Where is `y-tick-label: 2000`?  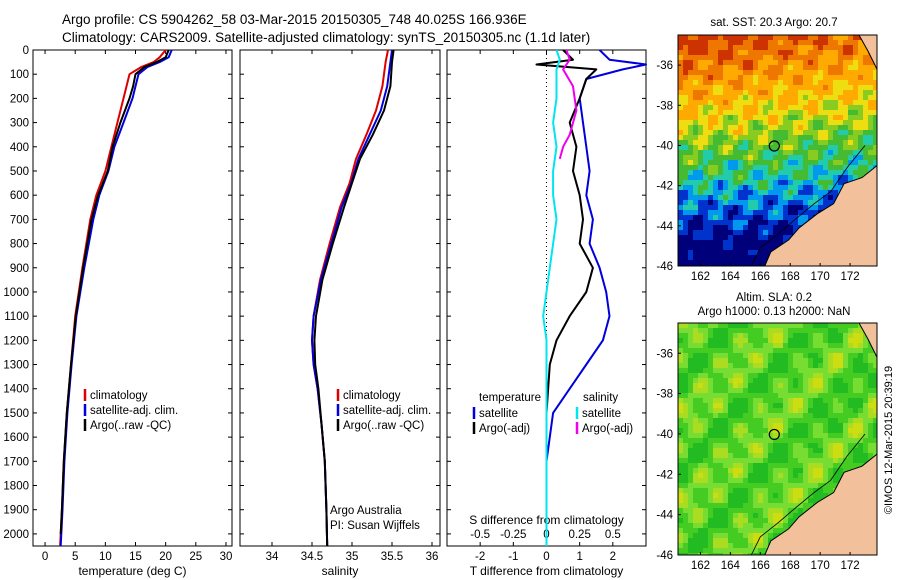
y-tick-label: 2000 is located at coordinates (16, 535).